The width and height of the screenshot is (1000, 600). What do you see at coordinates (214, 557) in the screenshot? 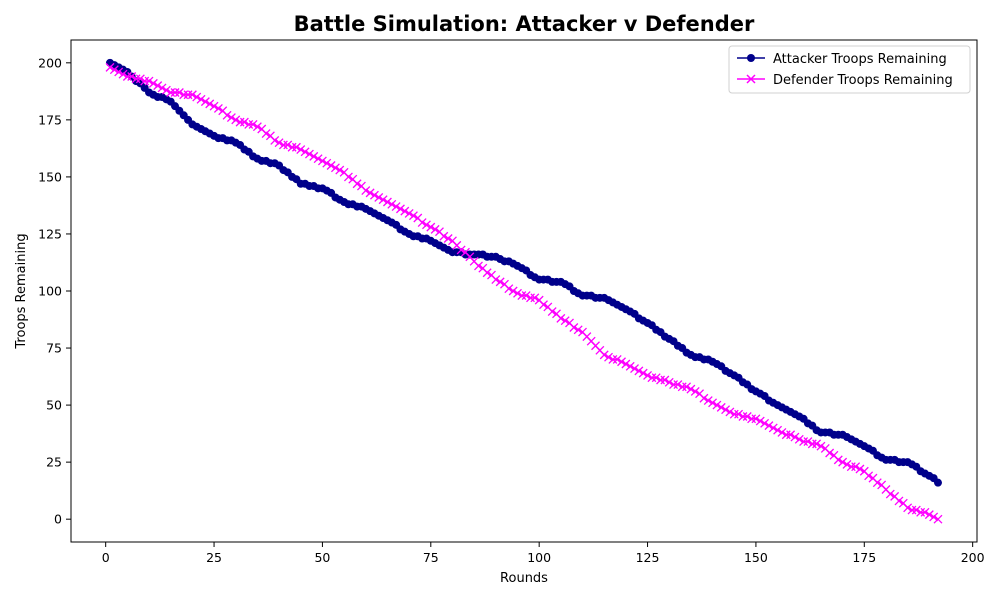
I see `x-tick-label: 25` at bounding box center [214, 557].